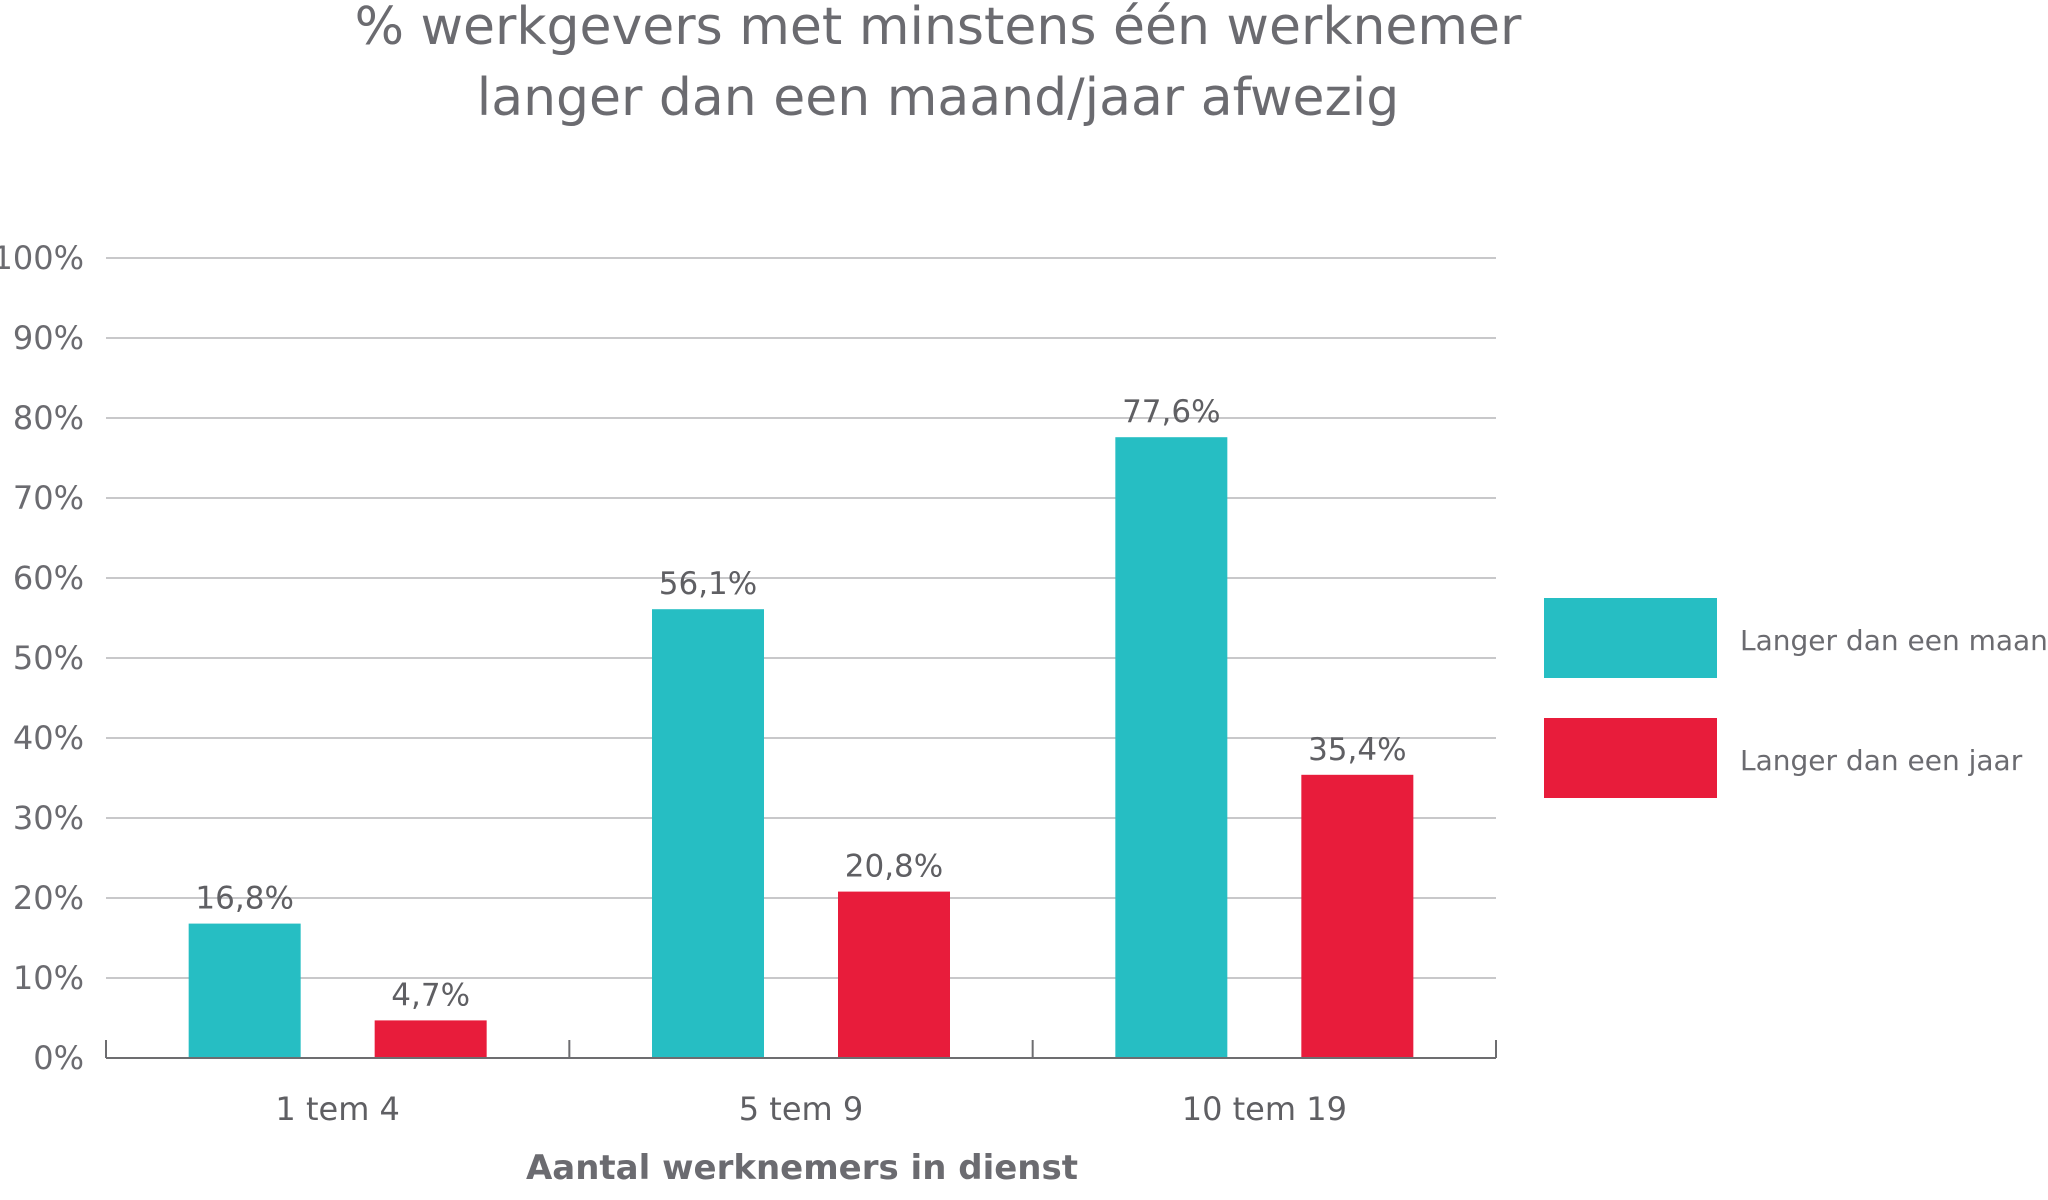 The width and height of the screenshot is (2048, 1200). I want to click on bar-value-label: 77,6%, so click(1171, 412).